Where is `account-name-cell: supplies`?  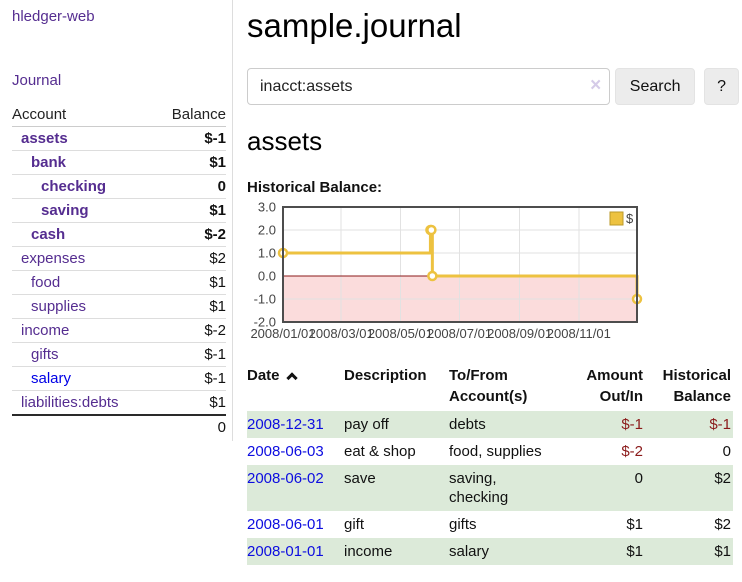 account-name-cell: supplies is located at coordinates (83, 306).